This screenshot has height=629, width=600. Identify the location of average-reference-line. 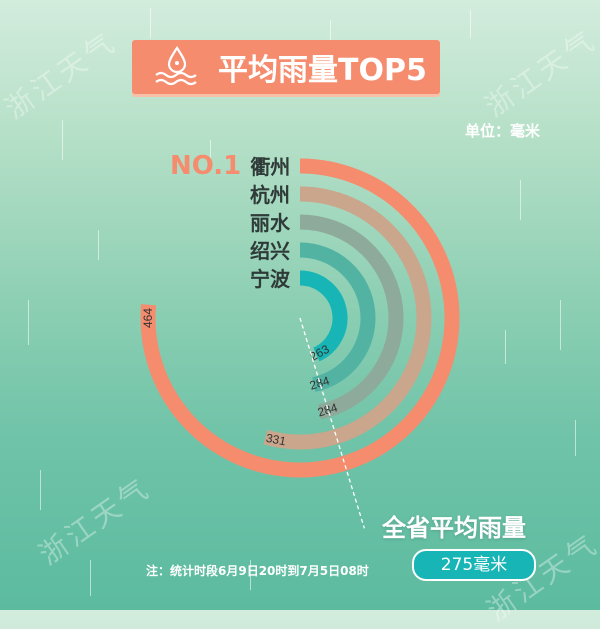
(332, 423).